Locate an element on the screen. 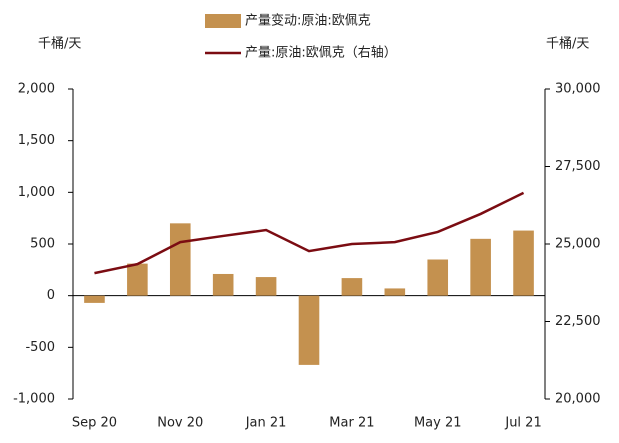  line is located at coordinates (309, 233).